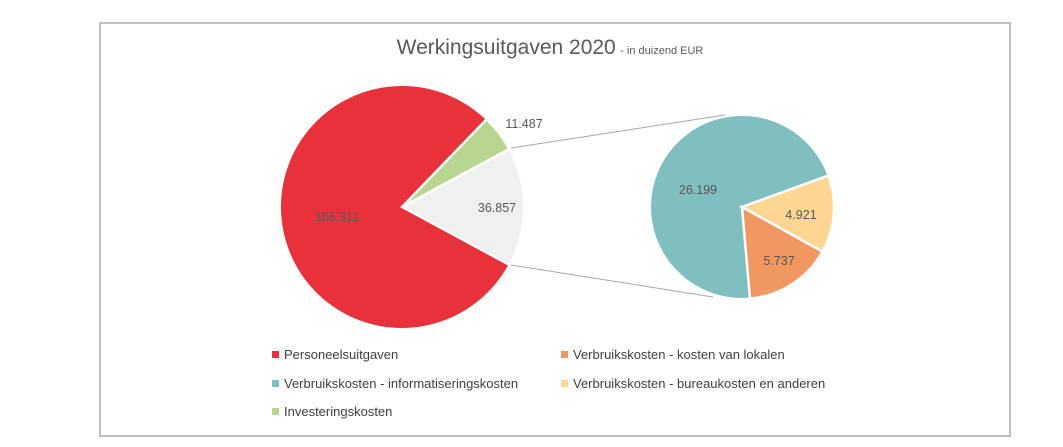 The width and height of the screenshot is (1063, 447). What do you see at coordinates (523, 124) in the screenshot?
I see `label-investeringskosten: 11.487` at bounding box center [523, 124].